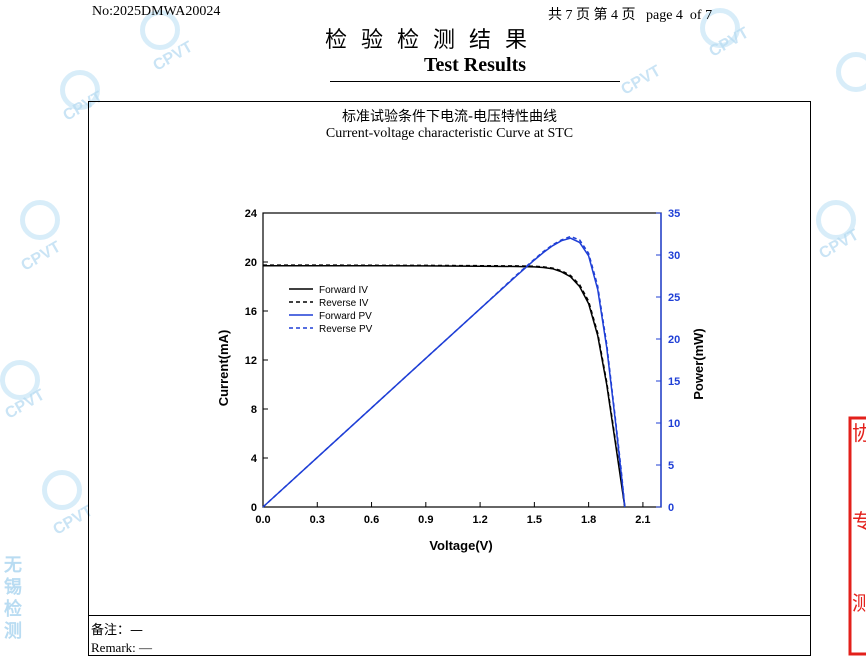  What do you see at coordinates (859, 521) in the screenshot?
I see `svg-text: 专` at bounding box center [859, 521].